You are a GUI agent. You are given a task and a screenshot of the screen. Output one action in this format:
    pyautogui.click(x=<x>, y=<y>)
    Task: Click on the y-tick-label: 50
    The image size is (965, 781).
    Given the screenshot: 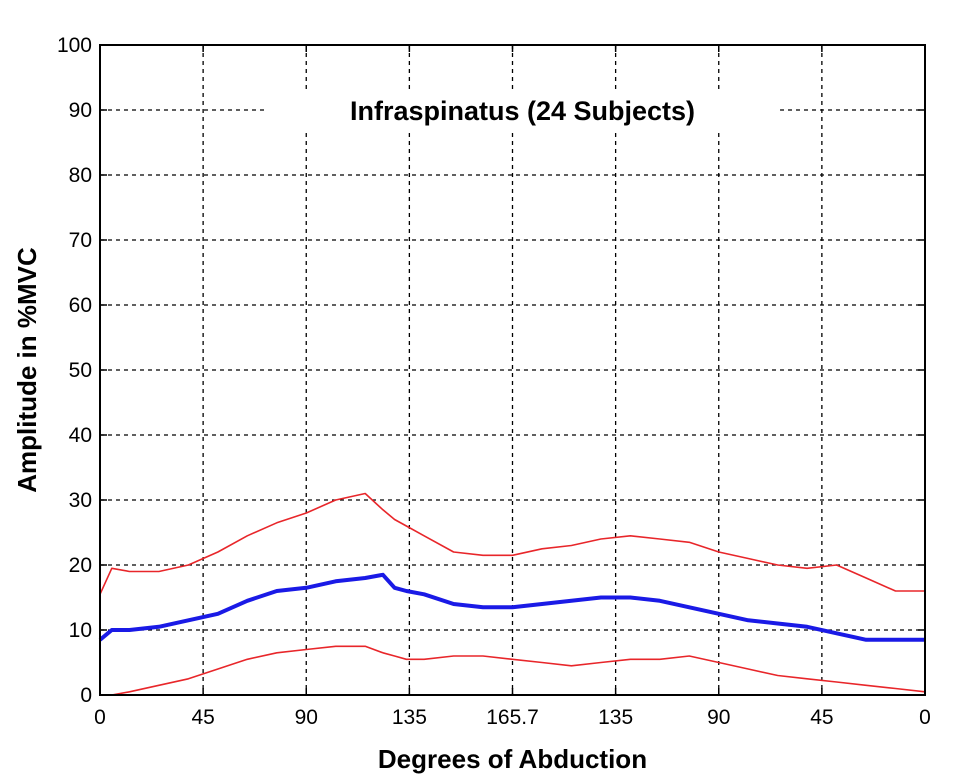 What is the action you would take?
    pyautogui.click(x=80, y=370)
    